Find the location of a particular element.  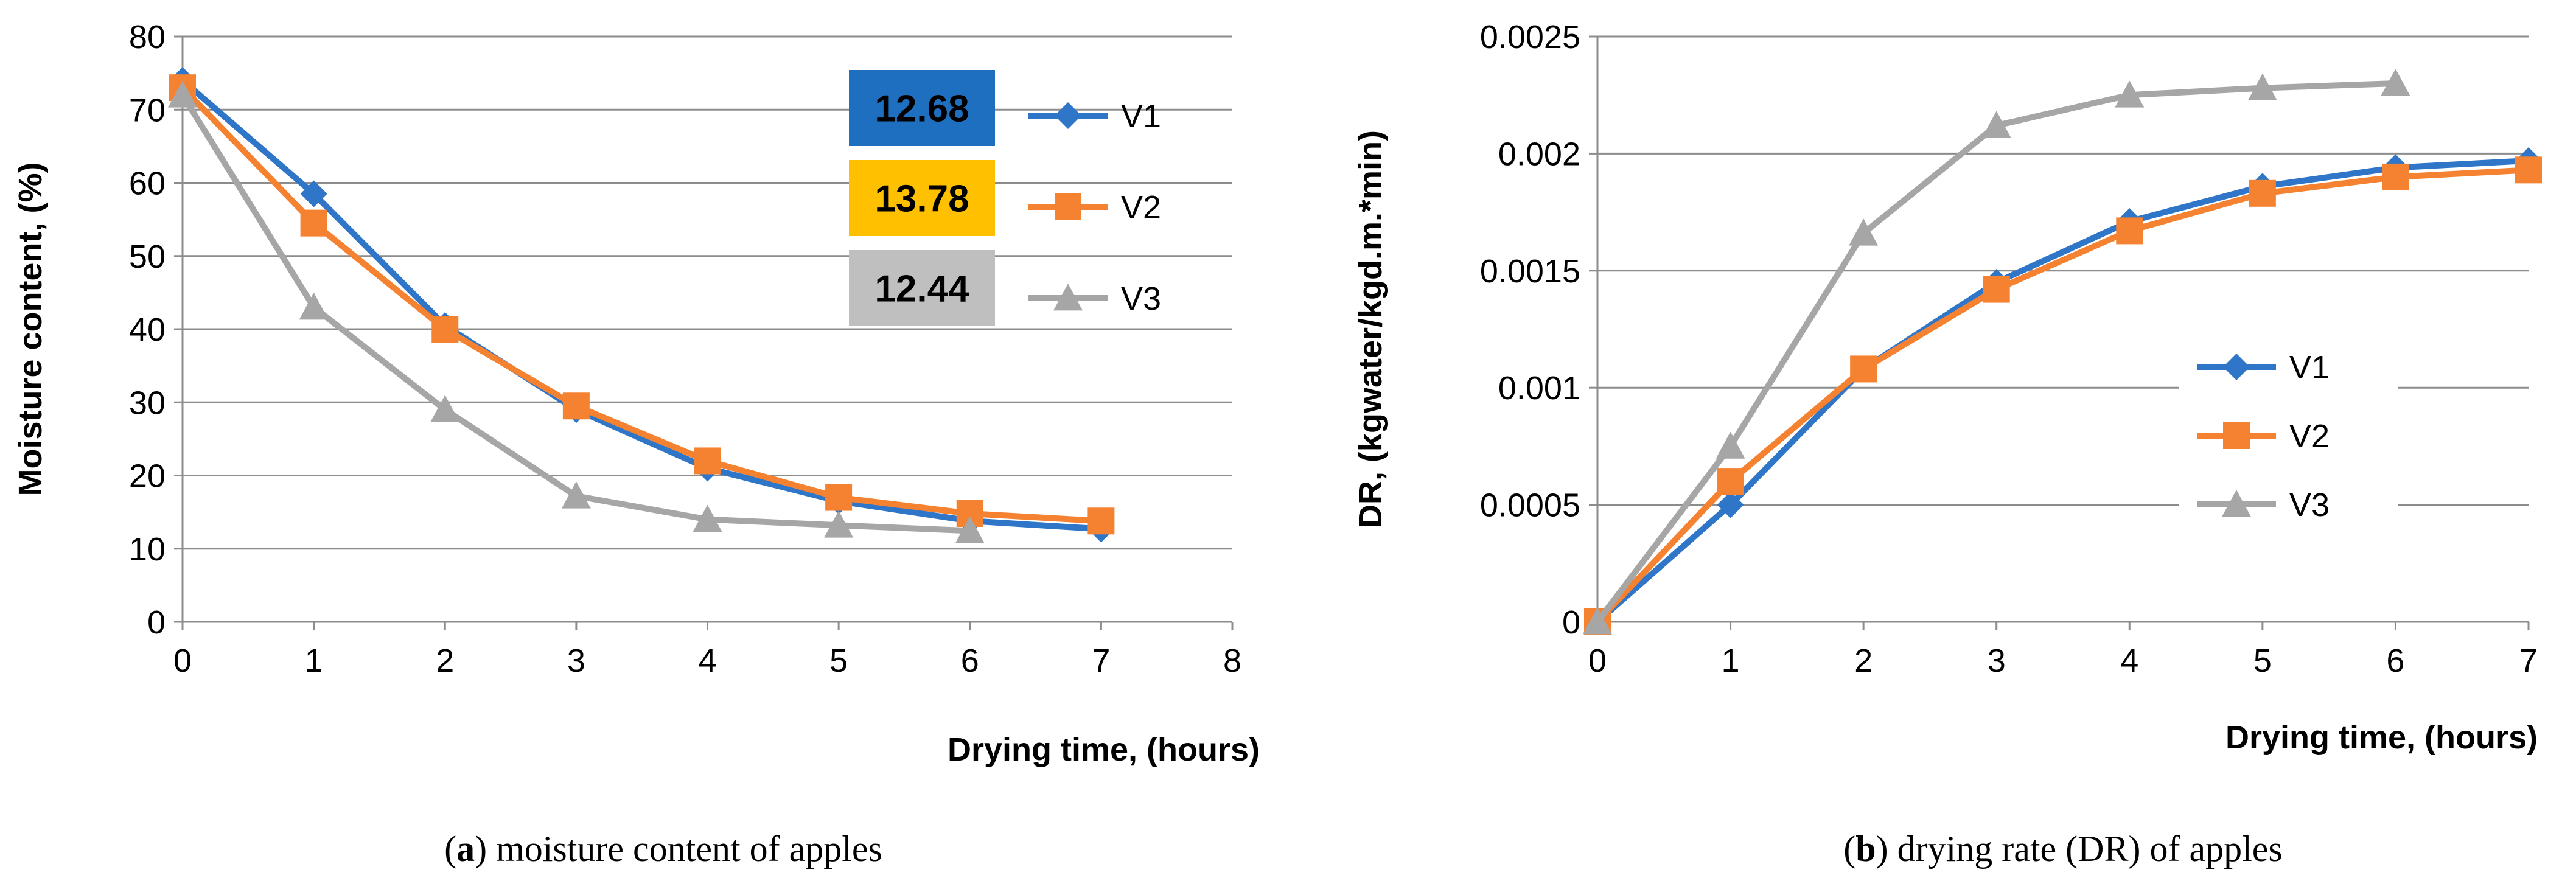

annotation-box: 12.44 is located at coordinates (922, 288).